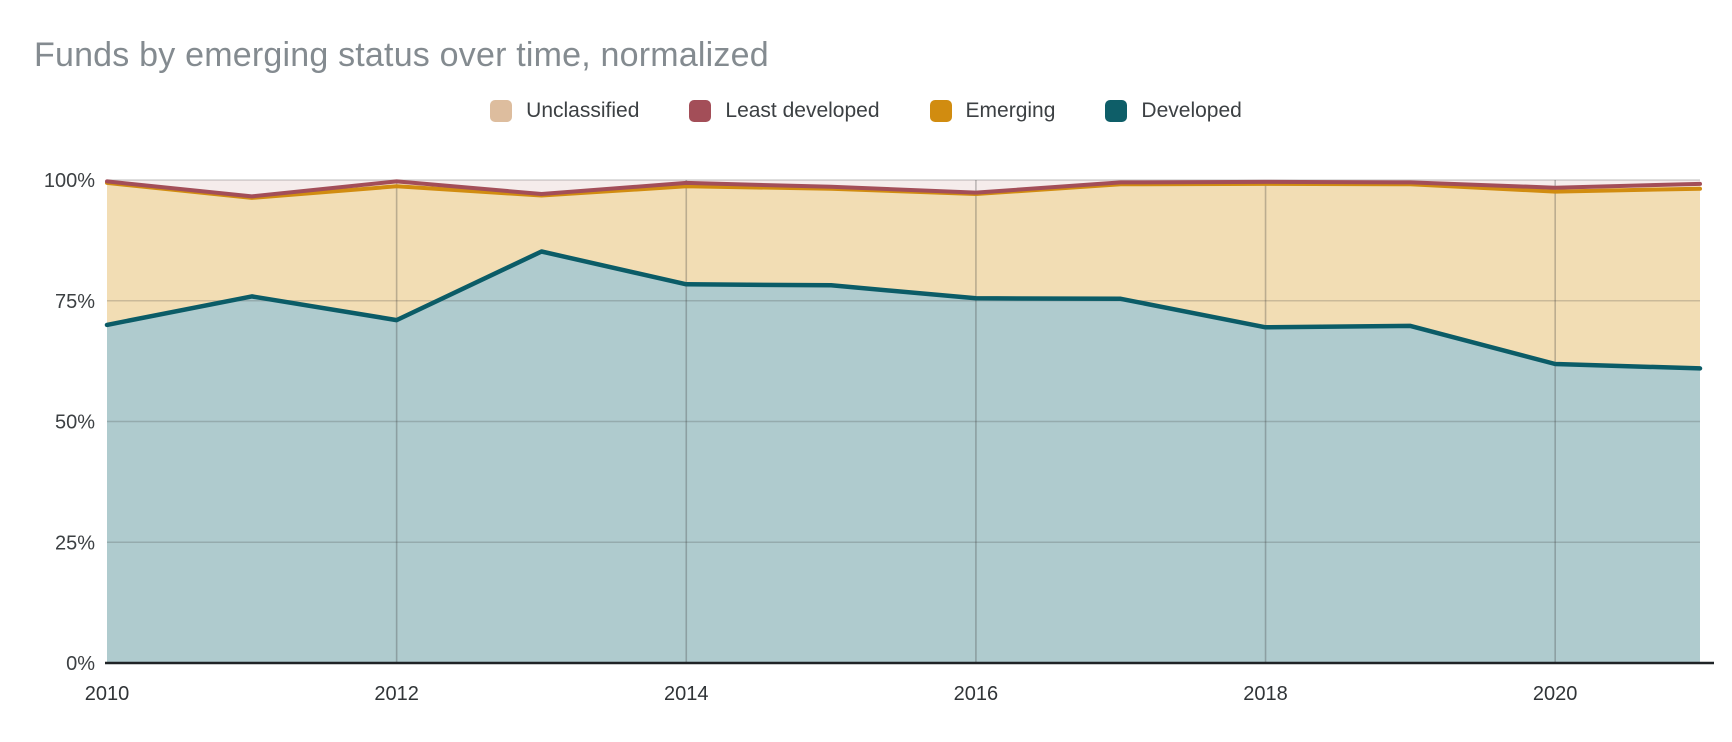  Describe the element at coordinates (1555, 694) in the screenshot. I see `x-tick-label: 2020` at that location.